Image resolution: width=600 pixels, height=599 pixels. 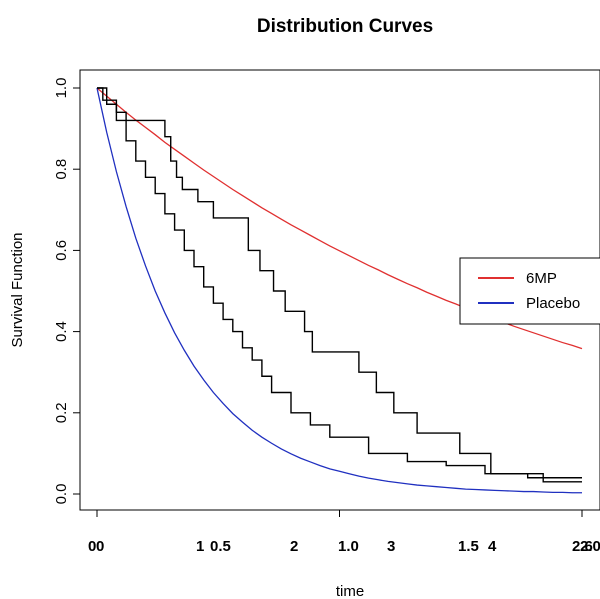 I want to click on x-tick-label: 2.6, so click(x=582, y=546).